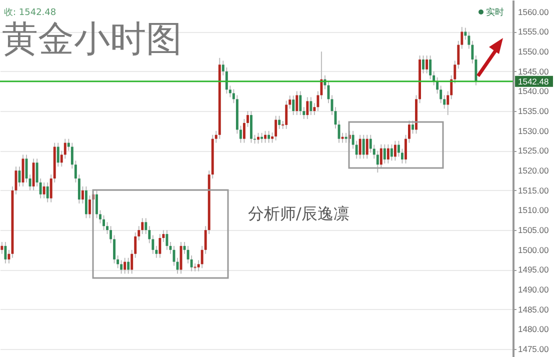  I want to click on text: 黄金小时图, so click(92, 39).